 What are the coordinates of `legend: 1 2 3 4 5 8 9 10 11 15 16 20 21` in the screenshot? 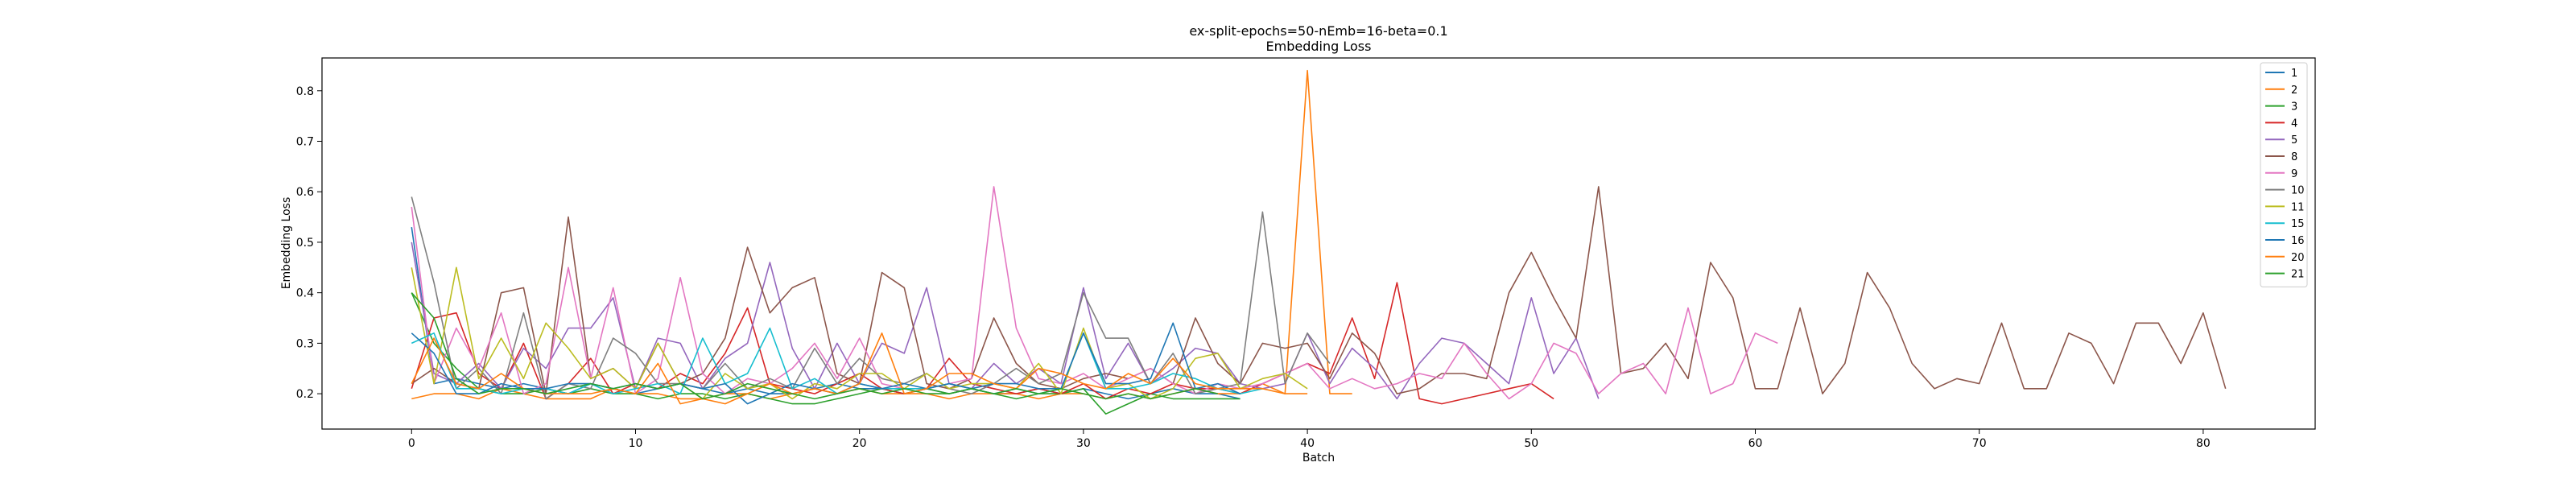 It's located at (2284, 174).